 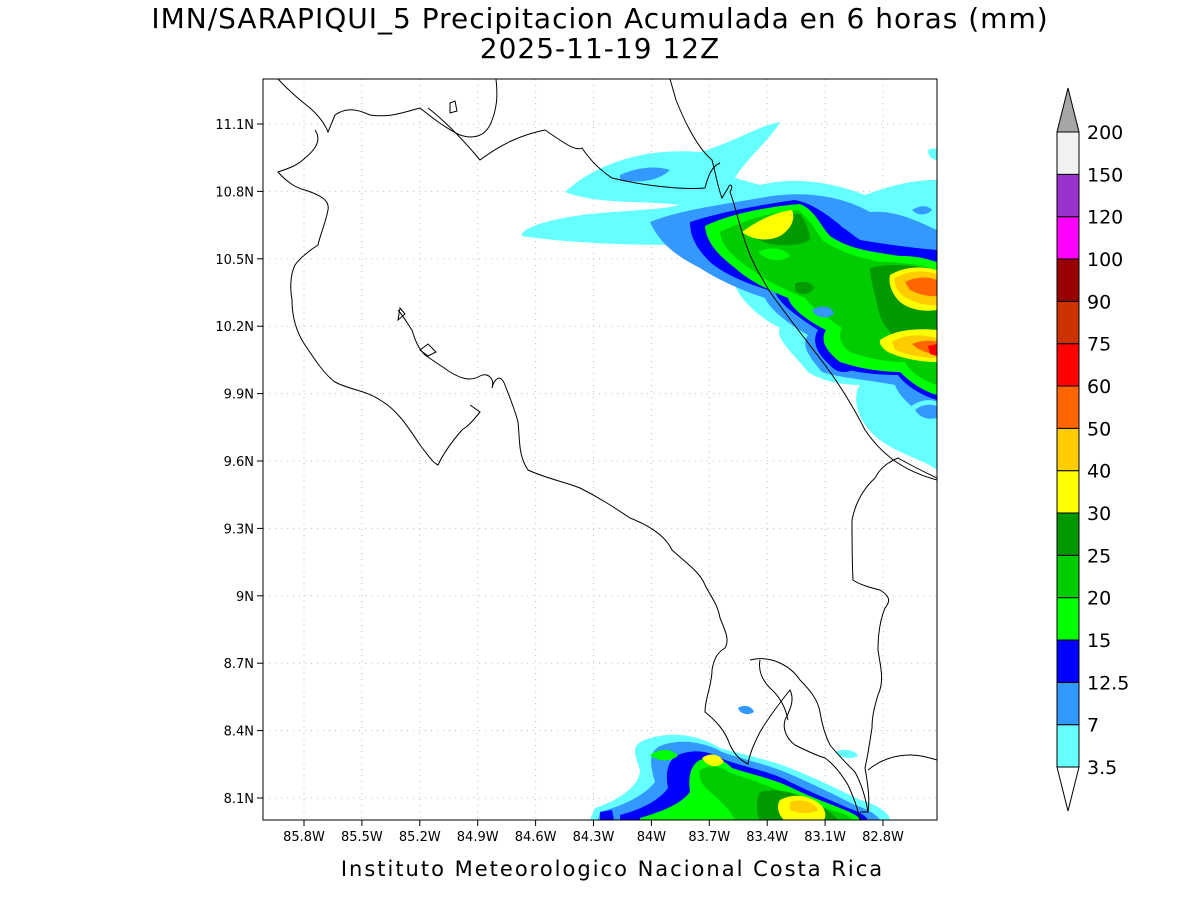 I want to click on colorbar-label: 60, so click(x=1099, y=387).